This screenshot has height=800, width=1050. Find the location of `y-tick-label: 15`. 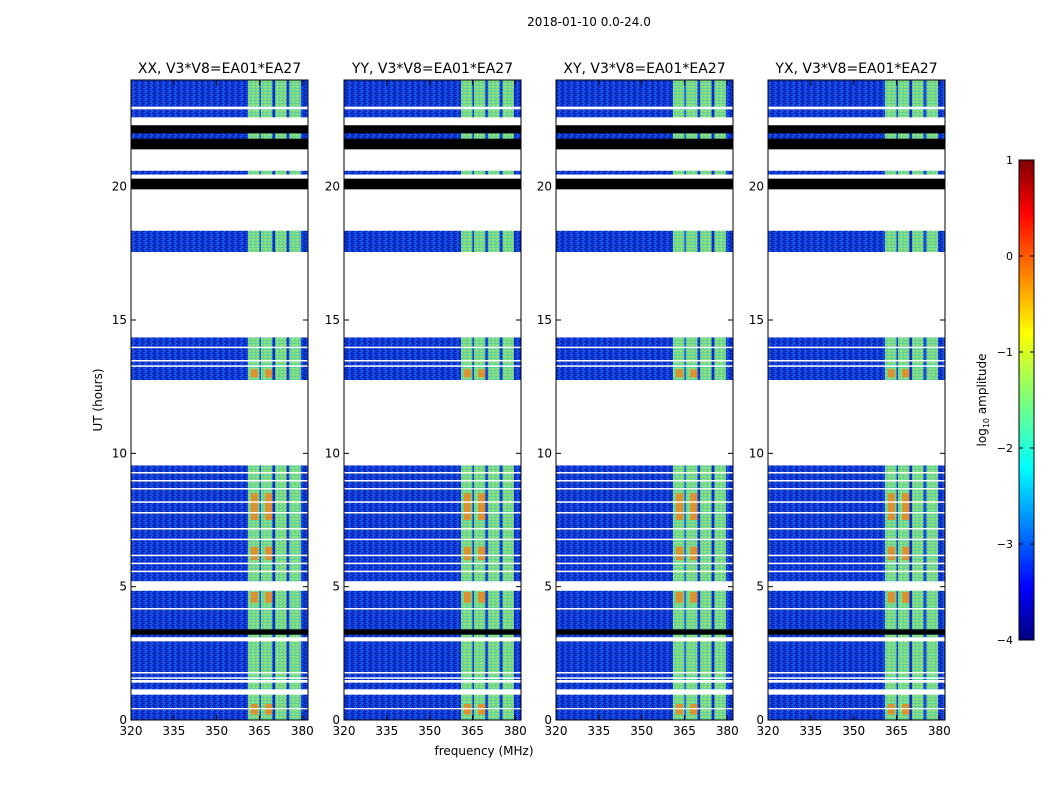

y-tick-label: 15 is located at coordinates (119, 320).